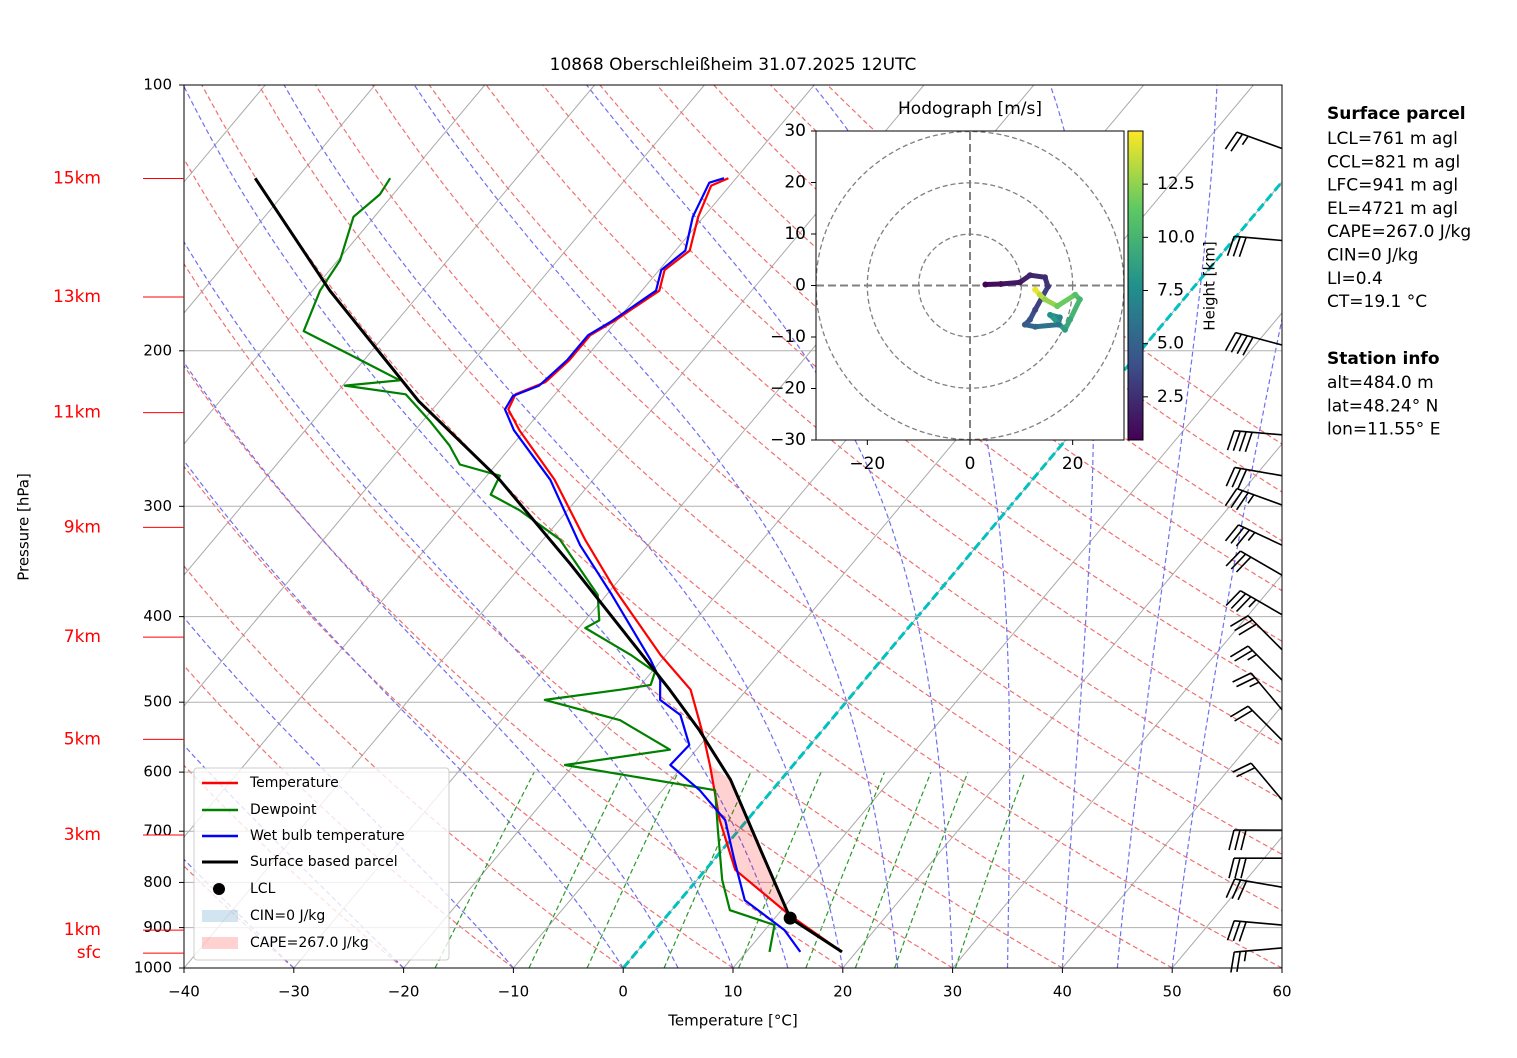 This screenshot has height=1058, width=1517. I want to click on y-tick-label: 100, so click(157, 85).